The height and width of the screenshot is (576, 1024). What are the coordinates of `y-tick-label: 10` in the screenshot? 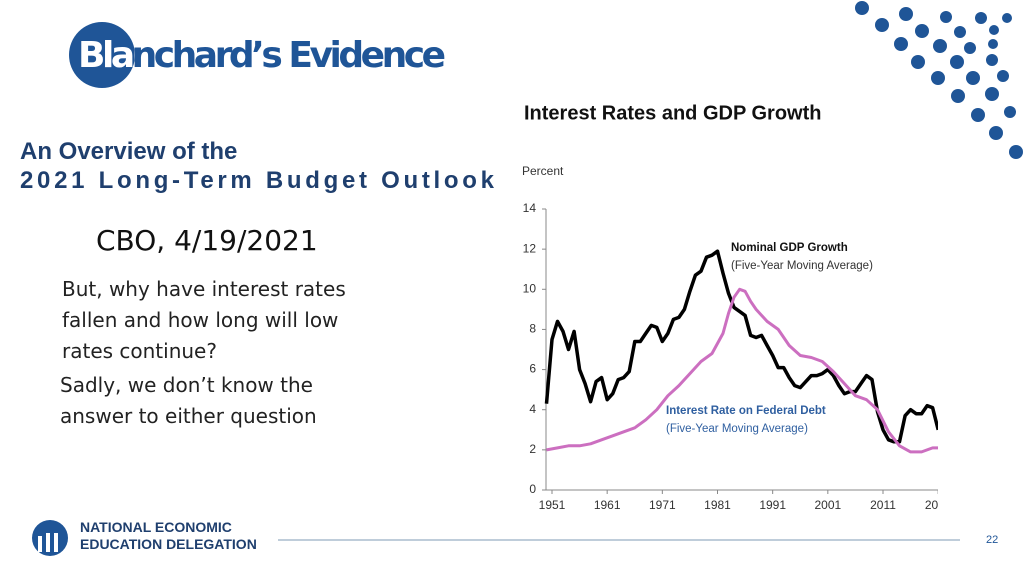 It's located at (530, 288).